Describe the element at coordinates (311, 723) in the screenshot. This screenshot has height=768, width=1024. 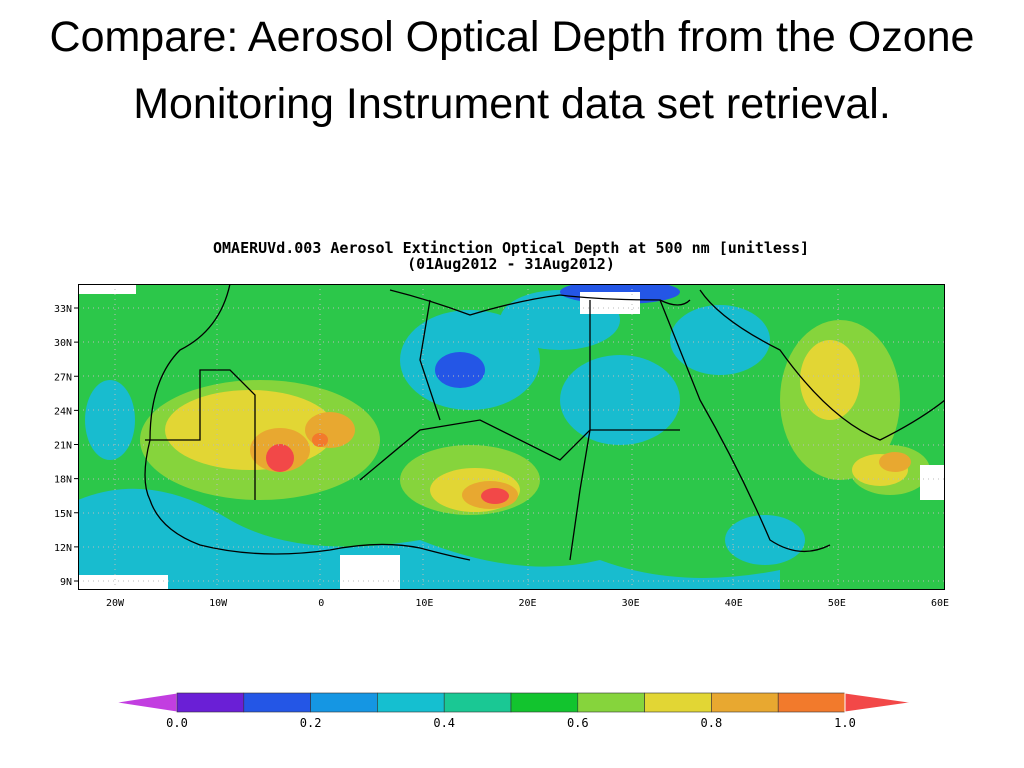
I see `colorbar-label: 0.2` at that location.